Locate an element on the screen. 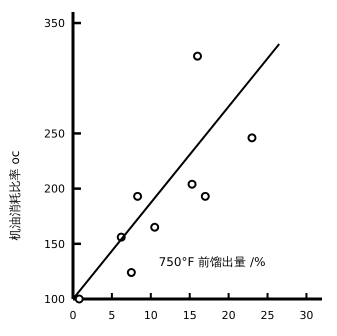  x-tick-label: 25 is located at coordinates (267, 315).